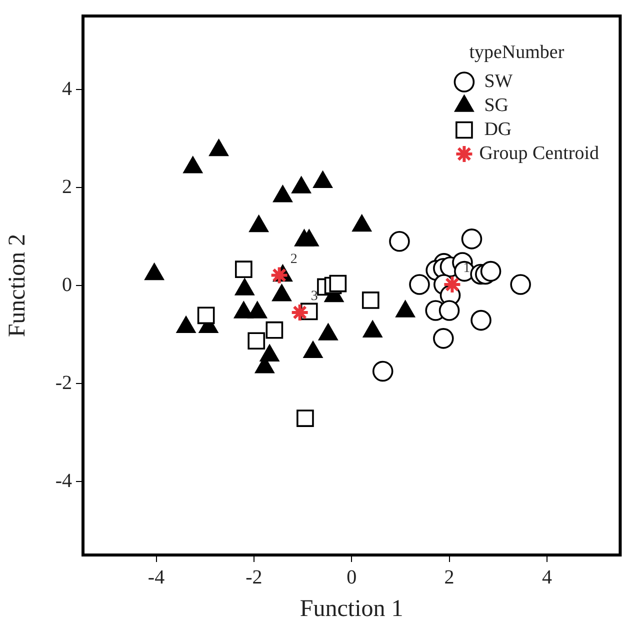  What do you see at coordinates (466, 268) in the screenshot?
I see `annotation: 1` at bounding box center [466, 268].